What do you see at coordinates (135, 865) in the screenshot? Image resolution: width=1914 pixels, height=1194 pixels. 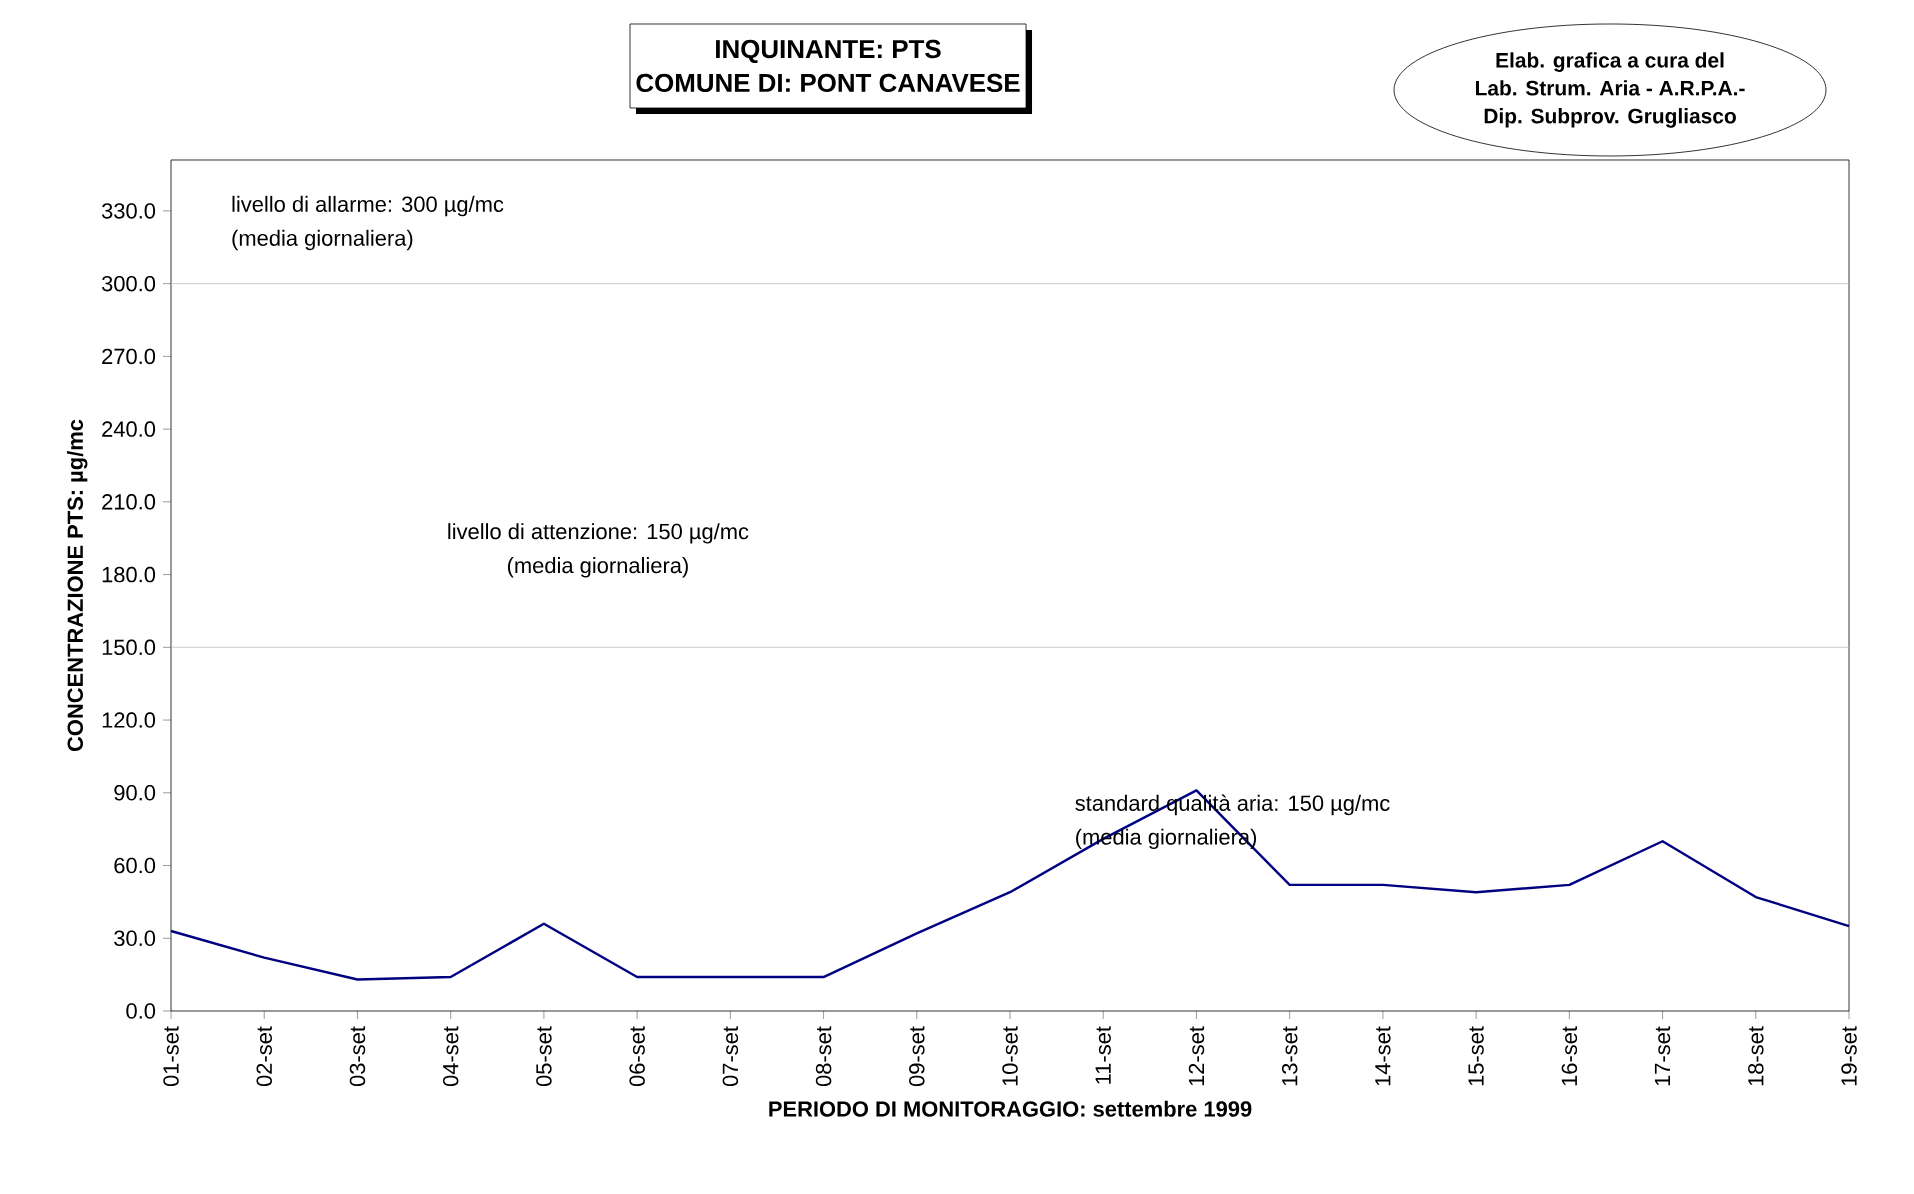 I see `y-tick-label: 60.0` at bounding box center [135, 865].